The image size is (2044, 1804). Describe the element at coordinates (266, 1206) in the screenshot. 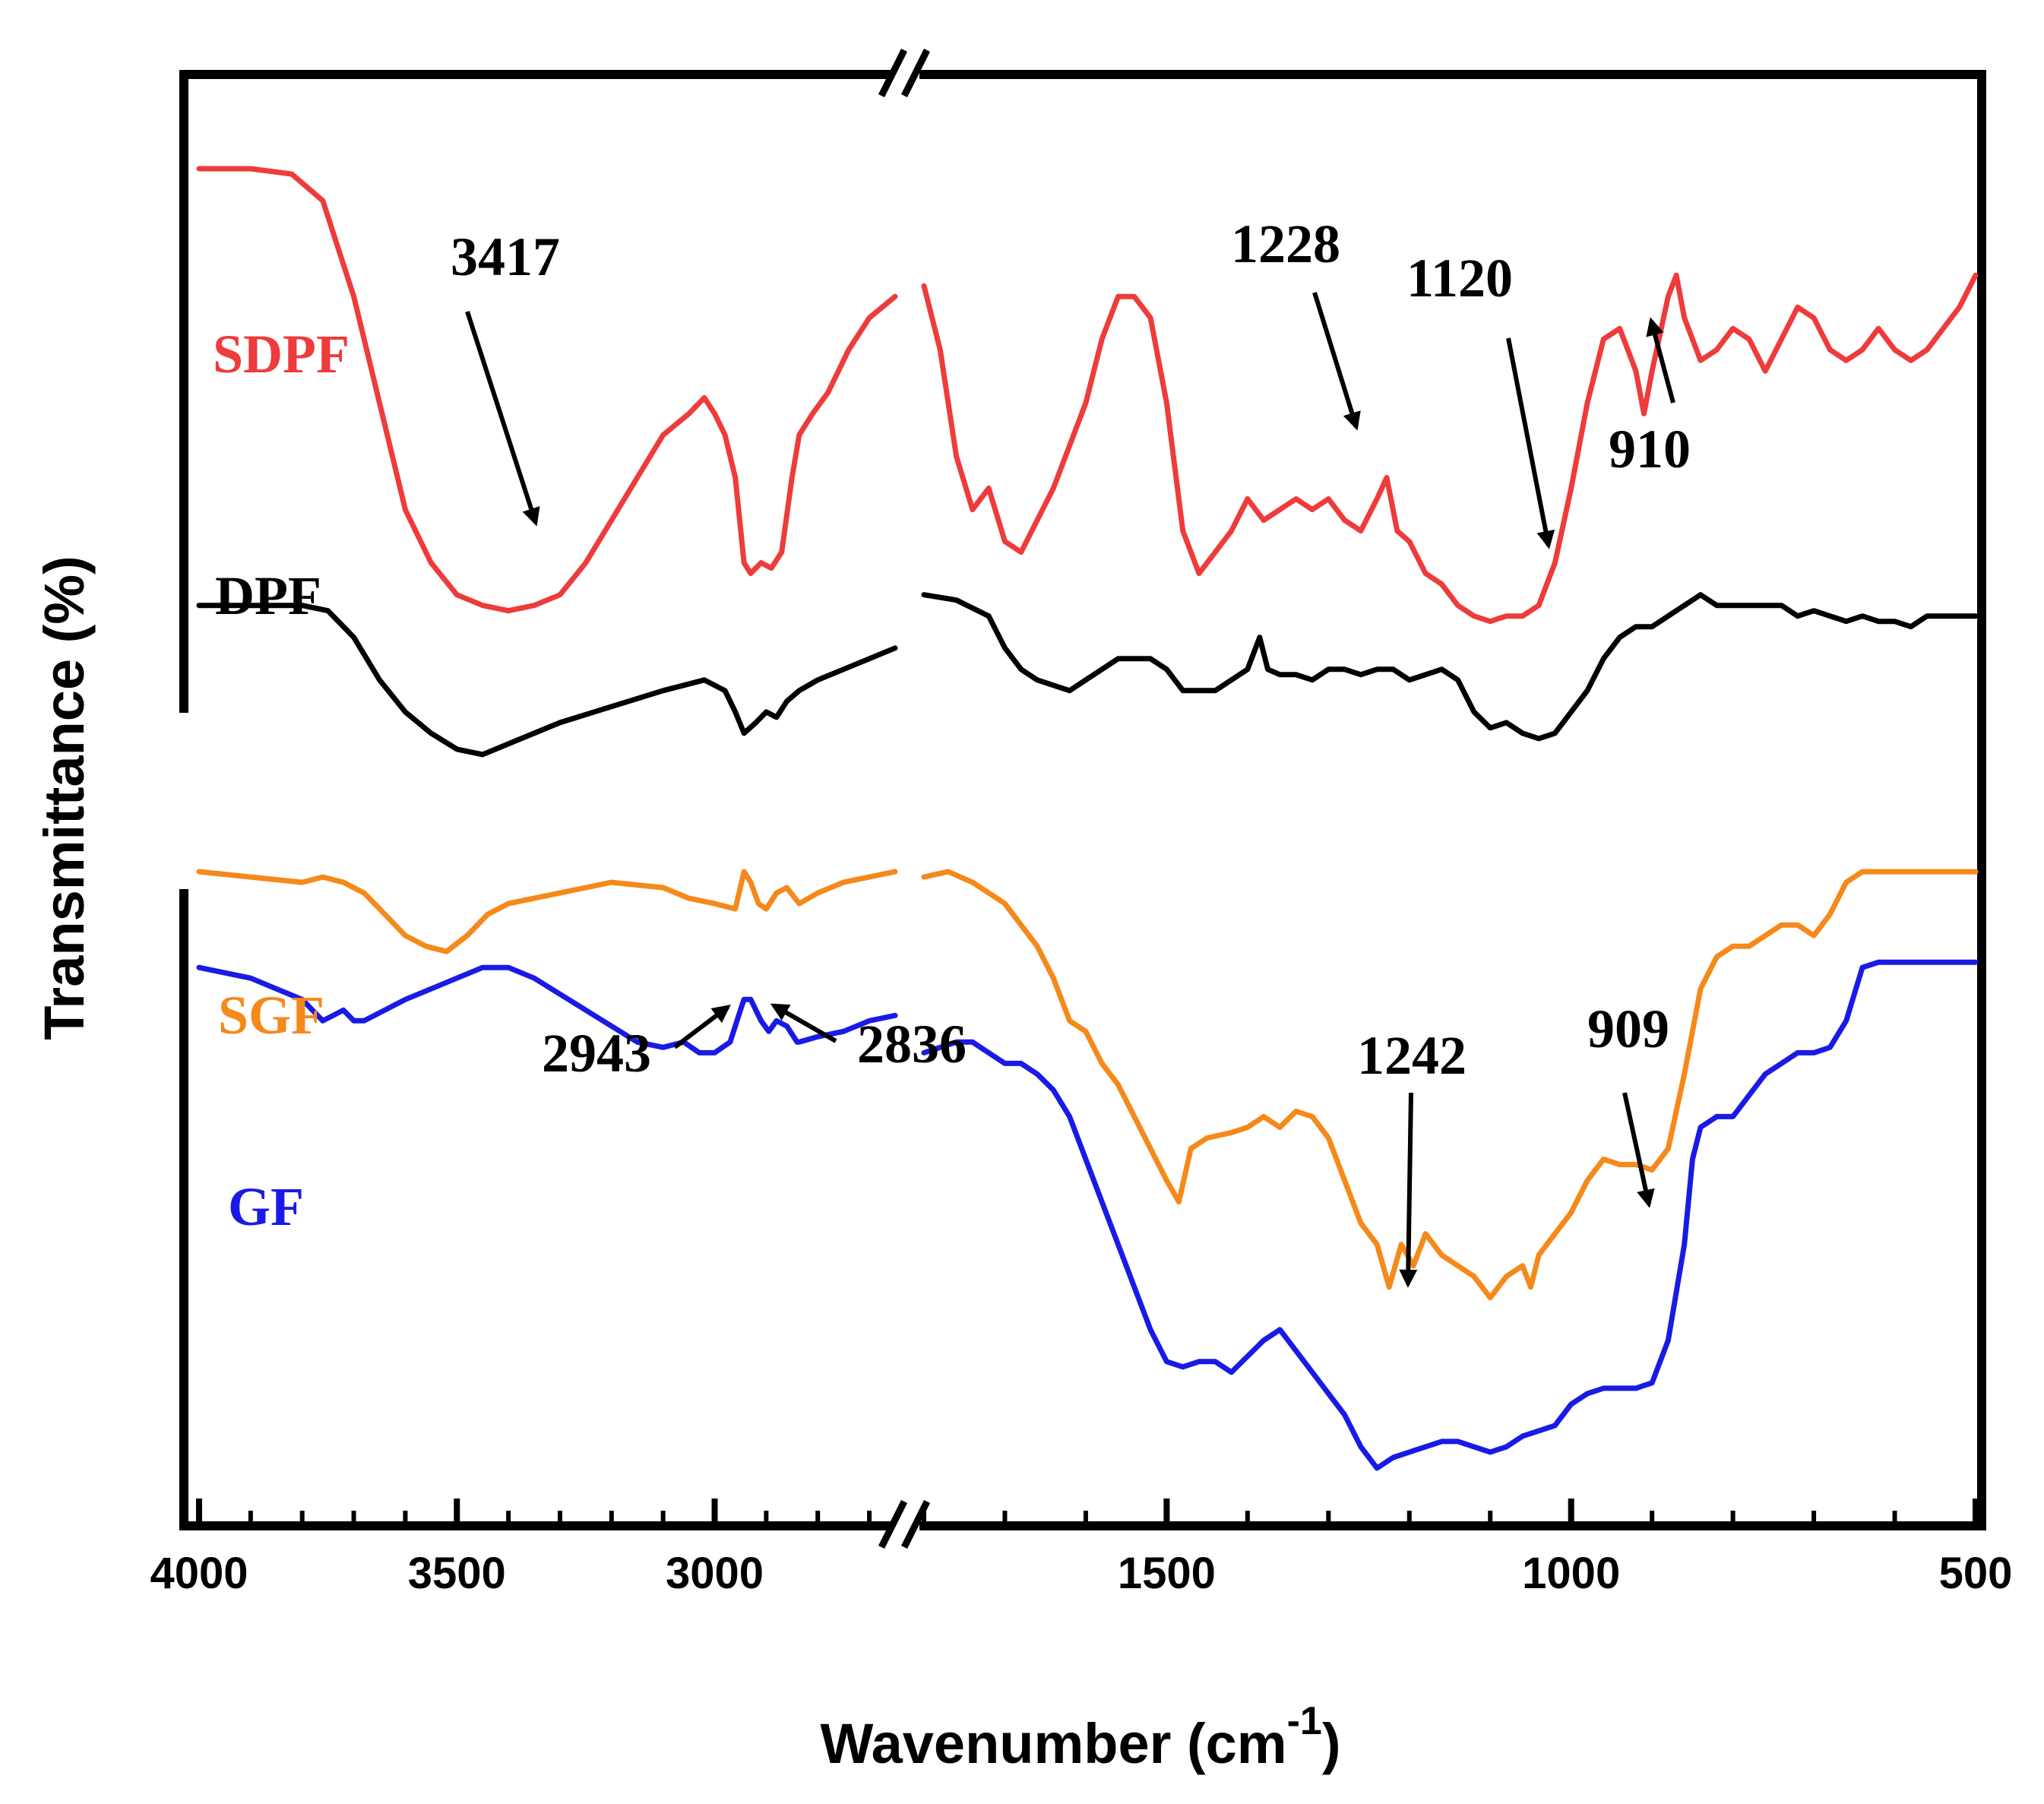

I see `series-label-gf: GF` at that location.